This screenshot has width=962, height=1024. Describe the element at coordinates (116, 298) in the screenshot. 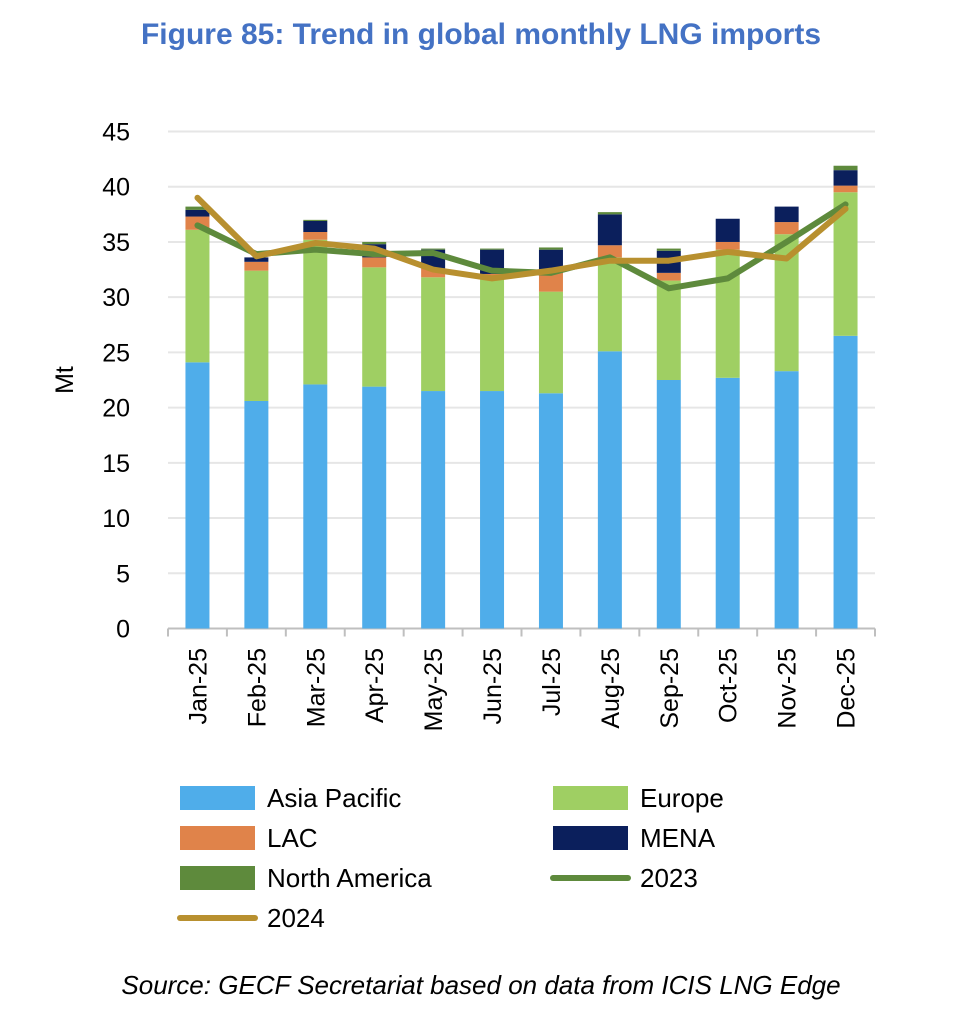

I see `y-tick-label: 30` at that location.